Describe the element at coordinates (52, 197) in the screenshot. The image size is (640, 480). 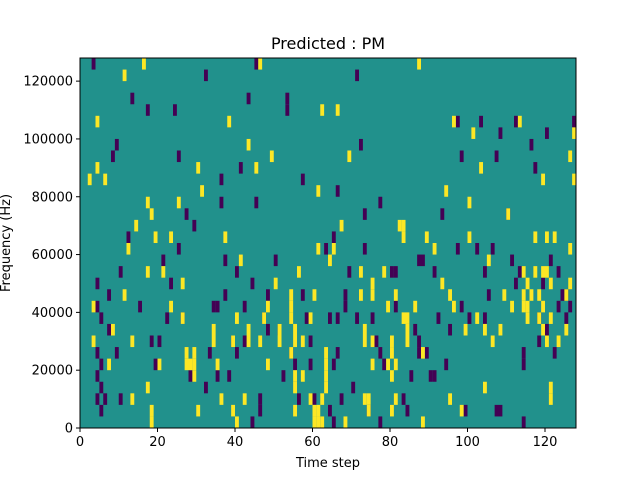
I see `y-tick-label: 80000` at that location.